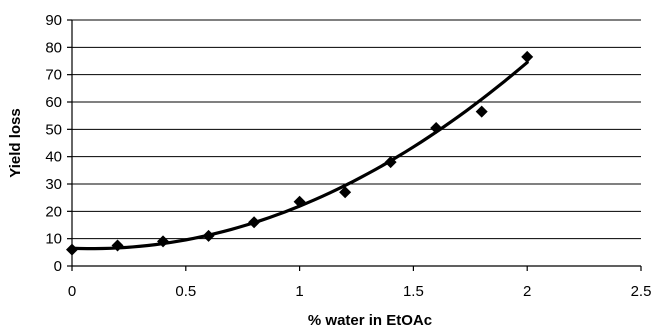 The width and height of the screenshot is (656, 332). What do you see at coordinates (53, 239) in the screenshot?
I see `y-tick-label: 10` at bounding box center [53, 239].